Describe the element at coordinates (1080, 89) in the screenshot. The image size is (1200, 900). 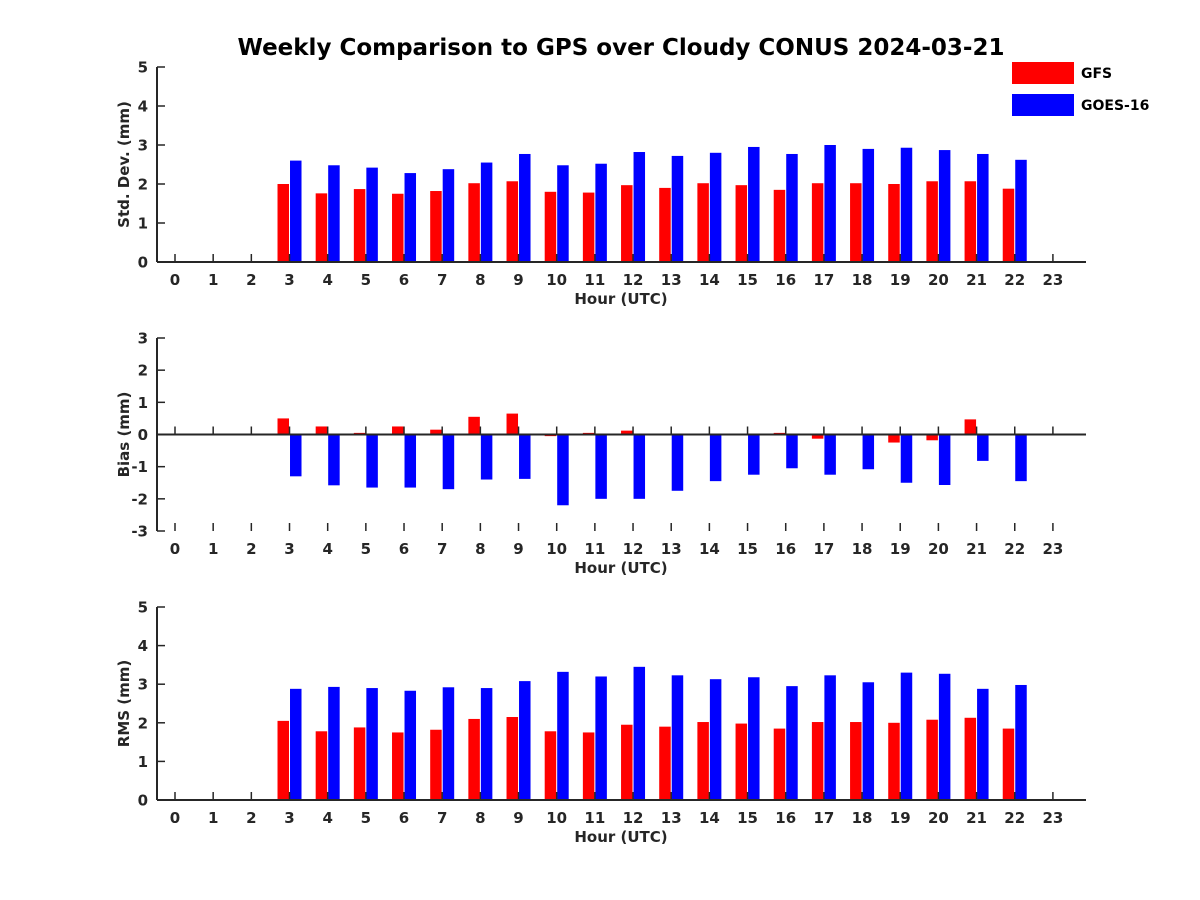
I see `legend: GFS GOES-16` at that location.